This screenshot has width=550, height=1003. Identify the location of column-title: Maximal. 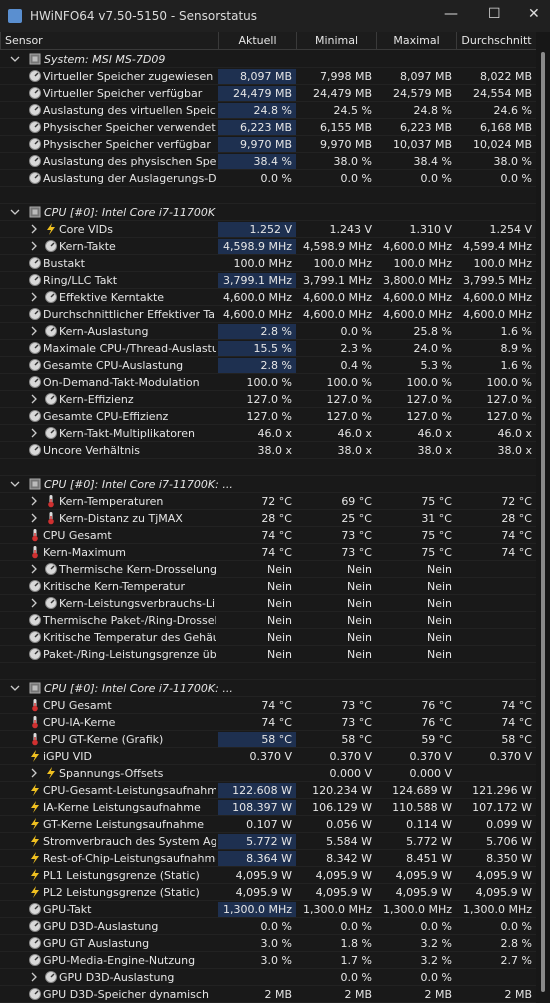
(416, 40).